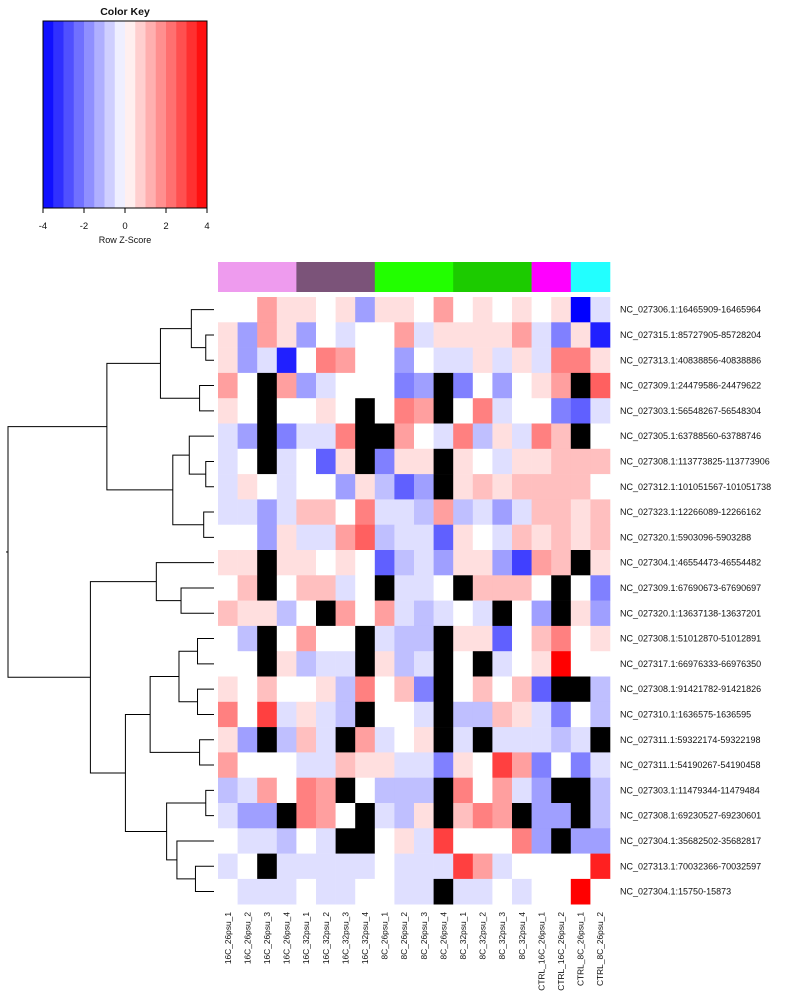 The width and height of the screenshot is (800, 1000). What do you see at coordinates (84, 226) in the screenshot?
I see `color-key-tick-label: -2` at bounding box center [84, 226].